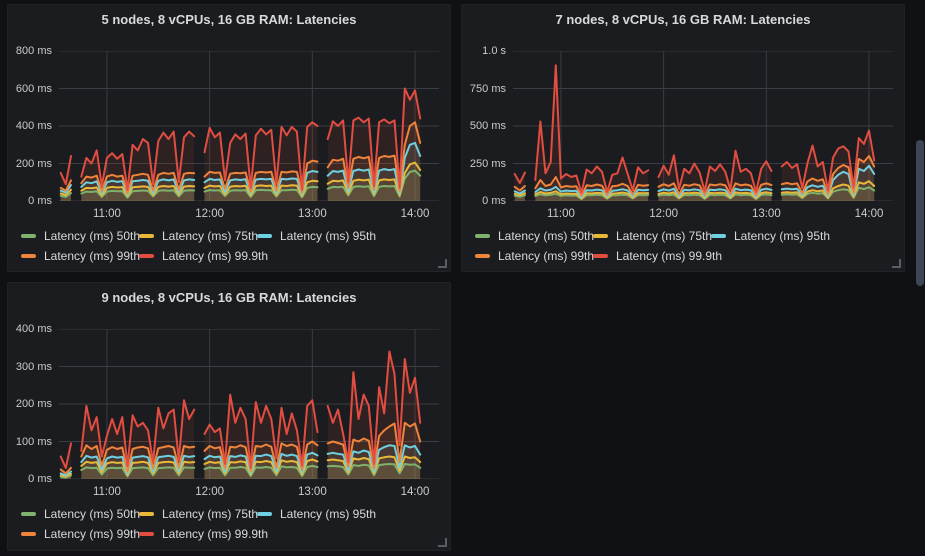 Image resolution: width=925 pixels, height=556 pixels. I want to click on legend-row: Latency (ms) 99th Latency (ms) 99.9th, so click(685, 255).